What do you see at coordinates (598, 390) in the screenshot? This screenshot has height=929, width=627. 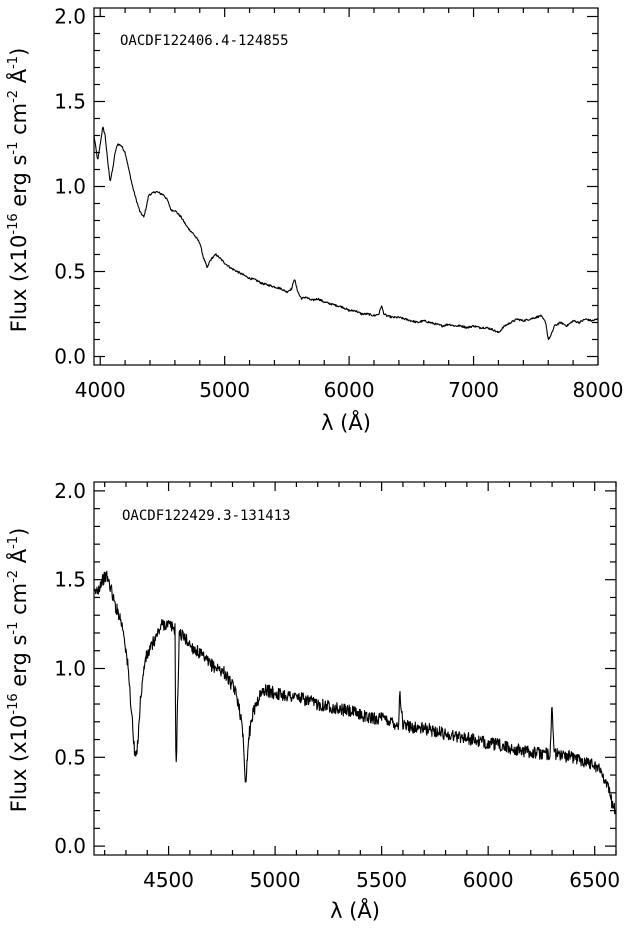 I see `x-tick-label: 8000` at bounding box center [598, 390].